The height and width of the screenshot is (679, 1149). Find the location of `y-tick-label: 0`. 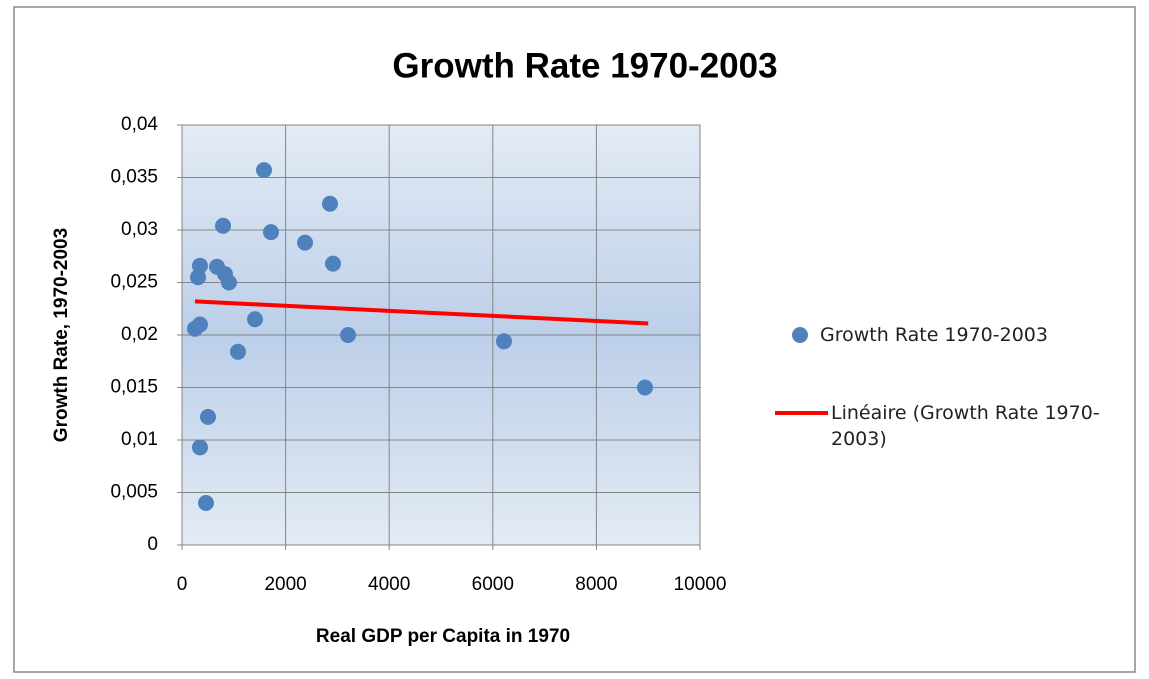

y-tick-label: 0 is located at coordinates (152, 544).